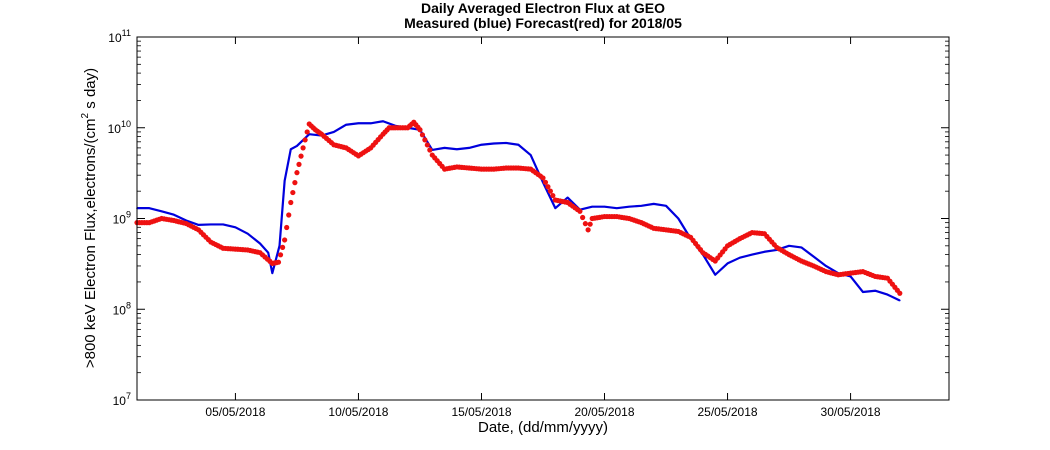 Image resolution: width=1050 pixels, height=450 pixels. I want to click on y-tick-label: 10⁷, so click(122, 399).